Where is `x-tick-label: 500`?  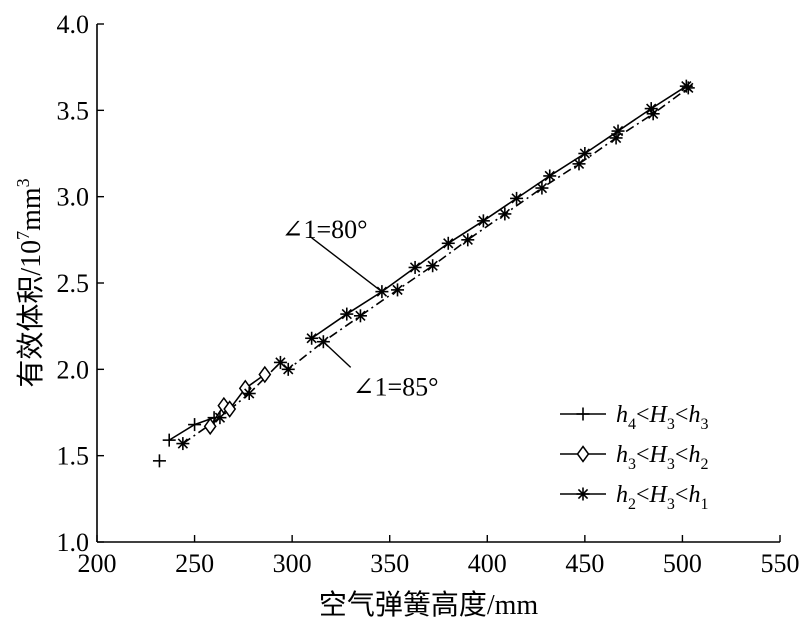 x-tick-label: 500 is located at coordinates (682, 563).